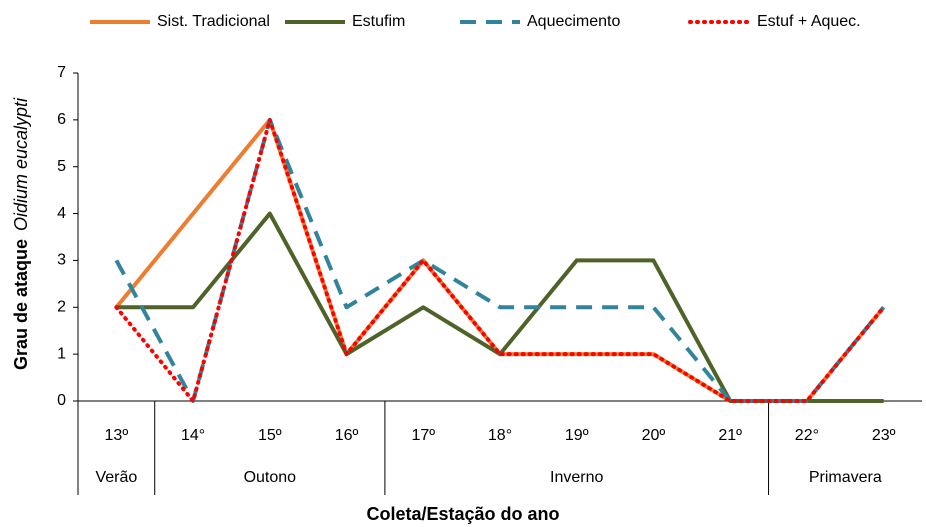 The height and width of the screenshot is (527, 926). I want to click on x-tick-label: 17º, so click(423, 435).